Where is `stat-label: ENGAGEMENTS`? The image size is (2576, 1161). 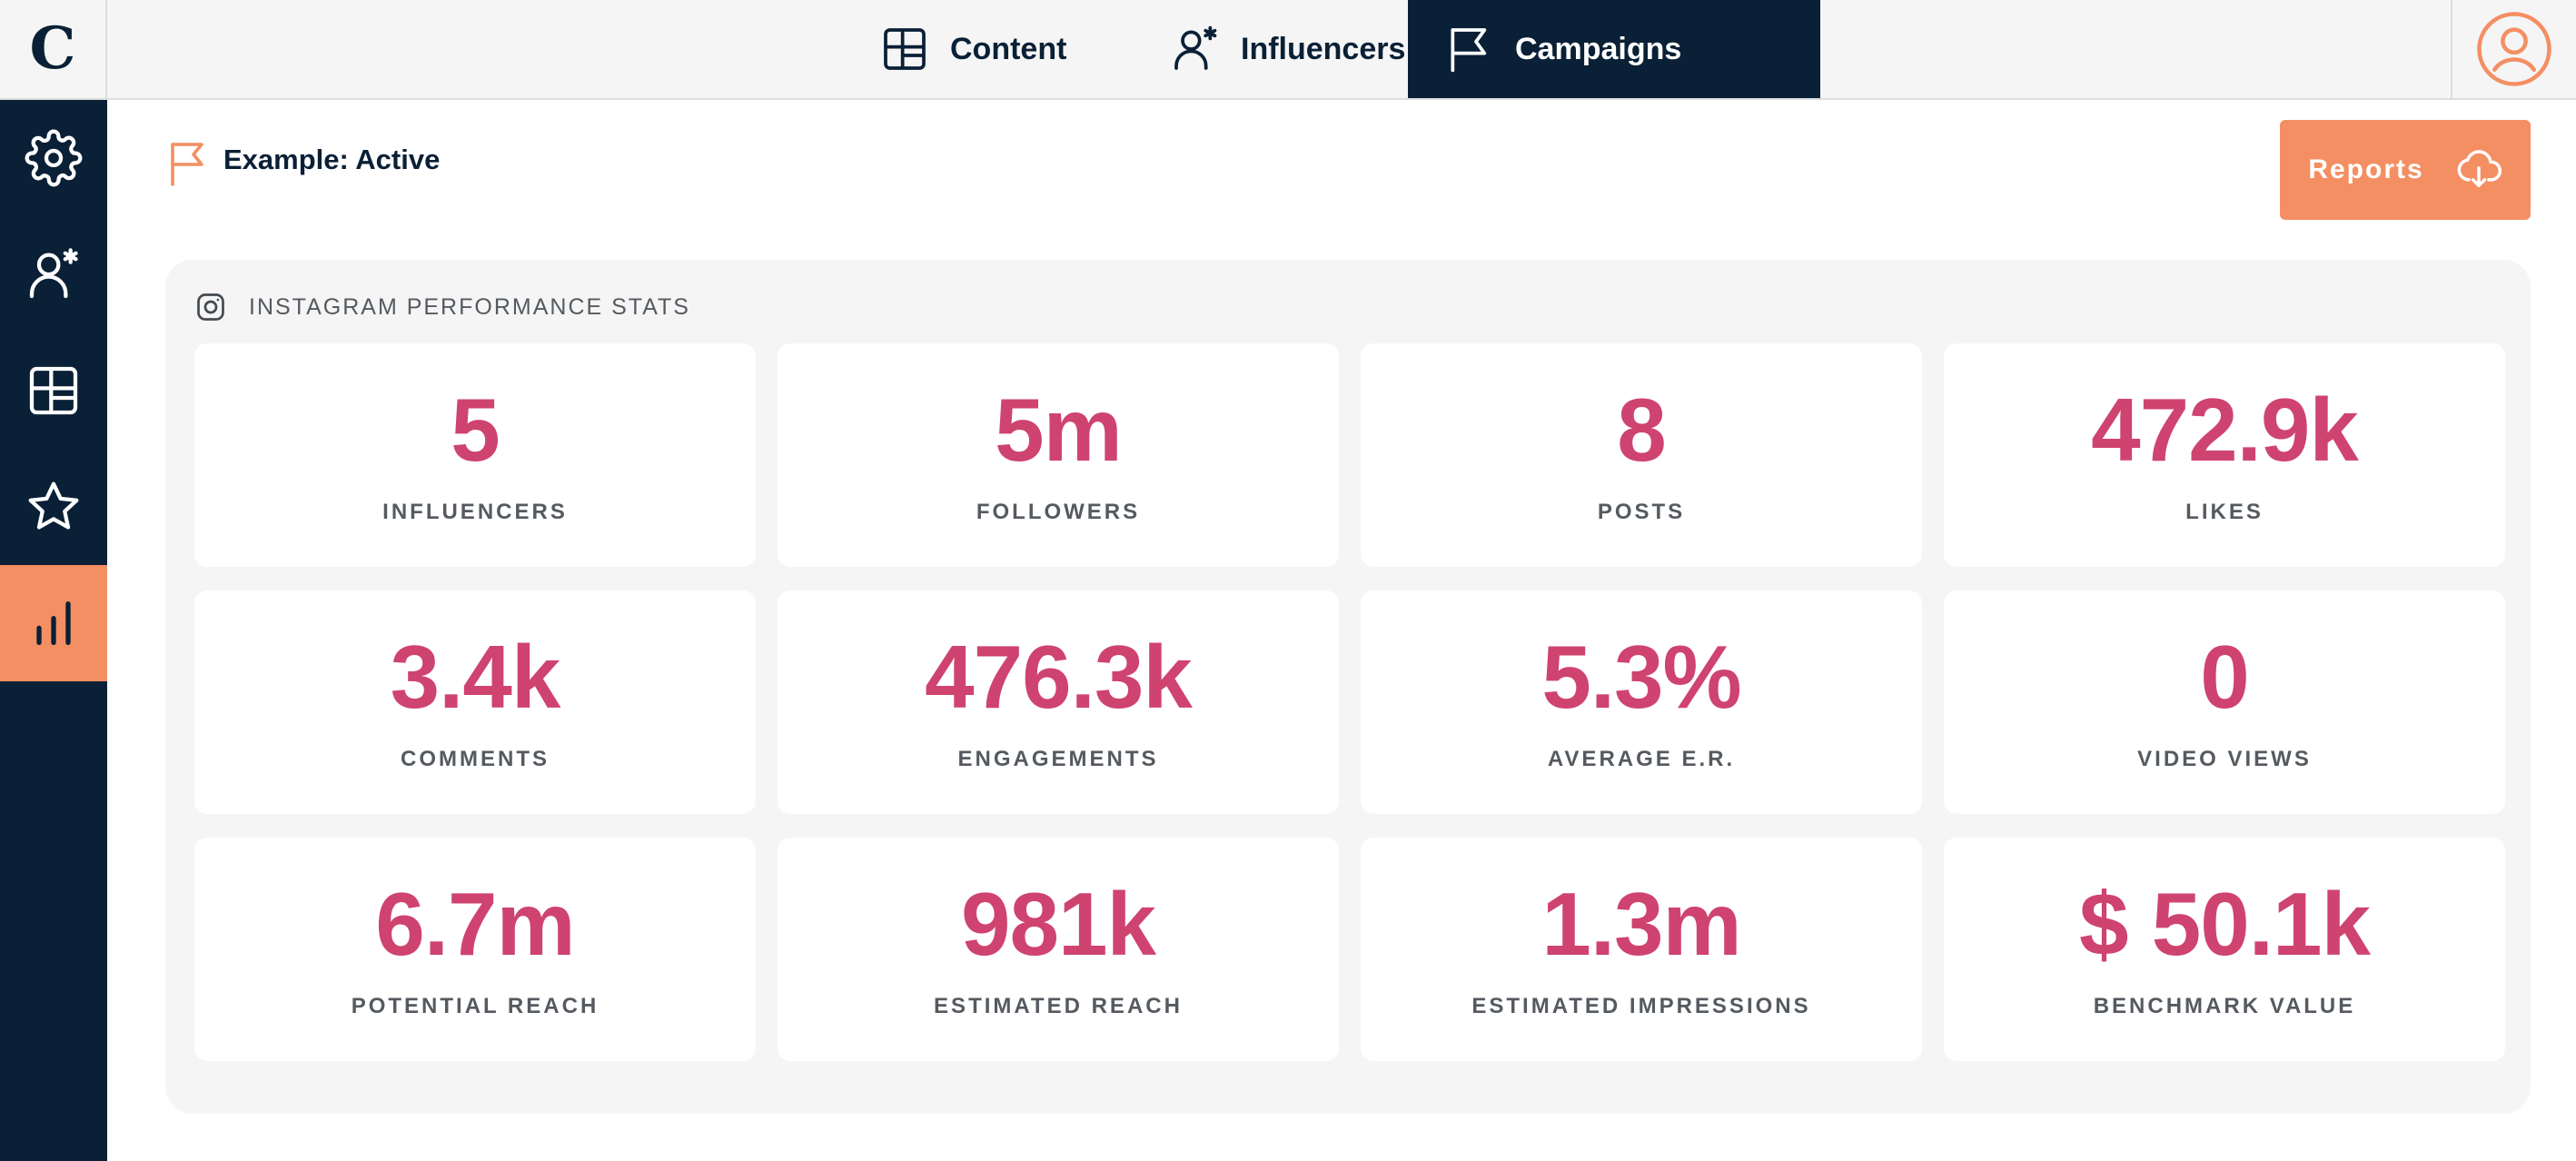
stat-label: ENGAGEMENTS is located at coordinates (1058, 759).